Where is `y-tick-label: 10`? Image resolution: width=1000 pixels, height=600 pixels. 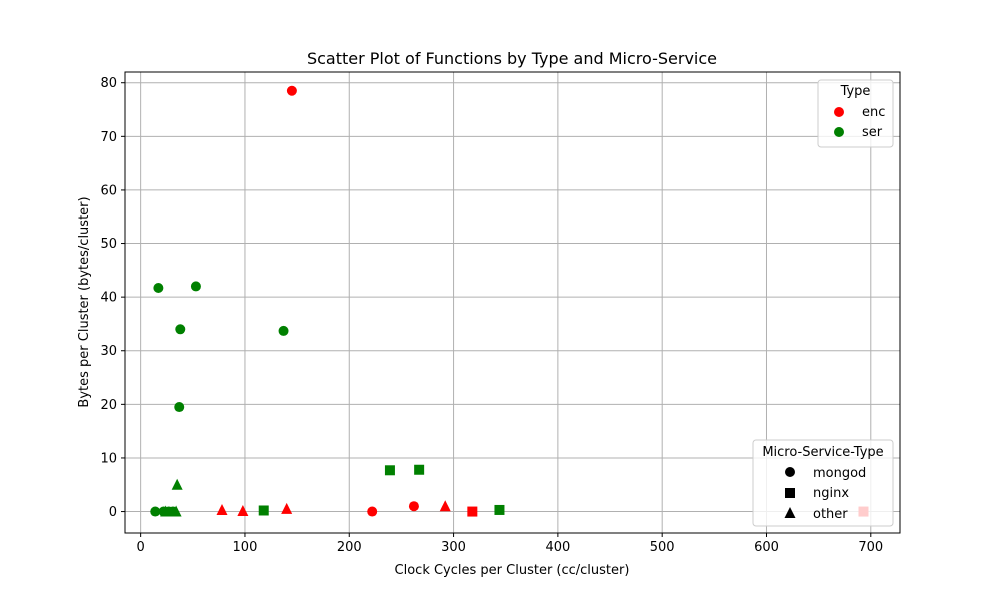
y-tick-label: 10 is located at coordinates (108, 458).